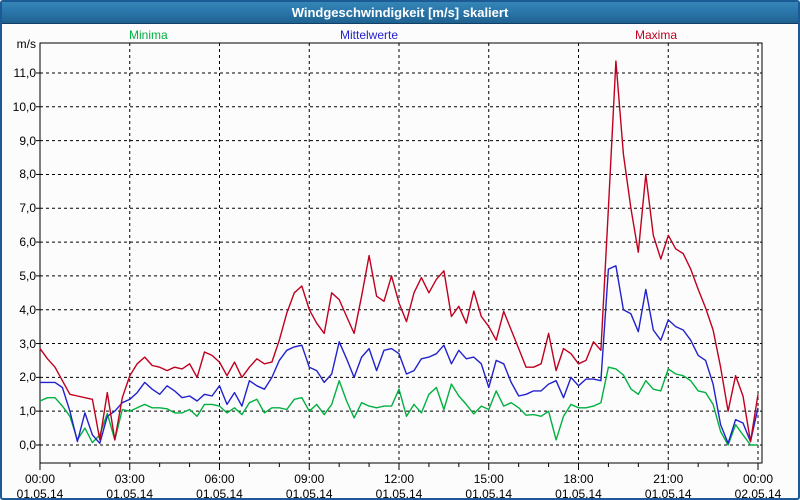 The image size is (800, 500). I want to click on y-tick-label: 1,0, so click(27, 411).